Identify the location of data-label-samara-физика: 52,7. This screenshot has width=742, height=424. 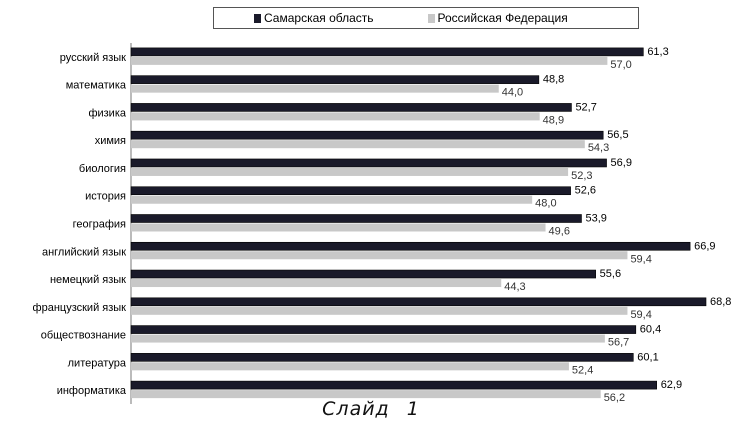
(585, 107).